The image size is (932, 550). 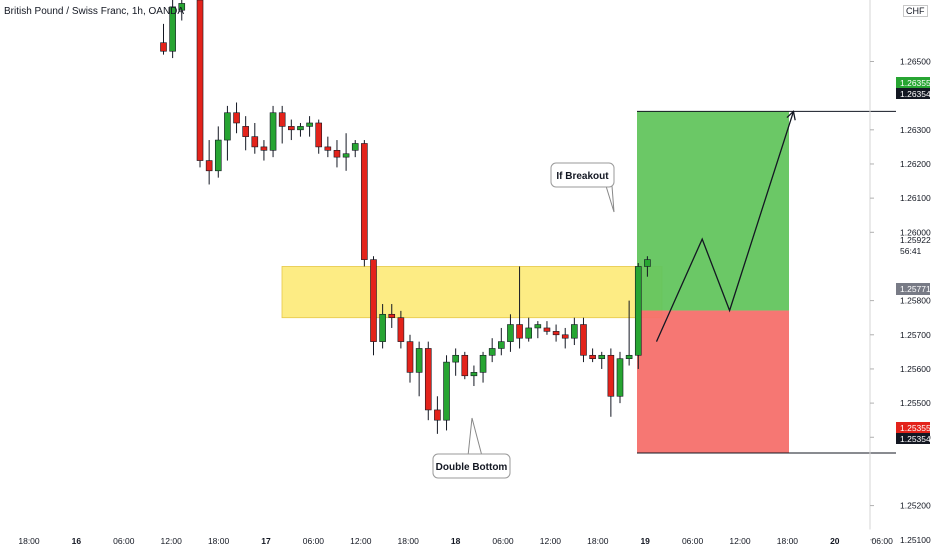 I want to click on double-bottom-label: Double Bottom, so click(x=472, y=467).